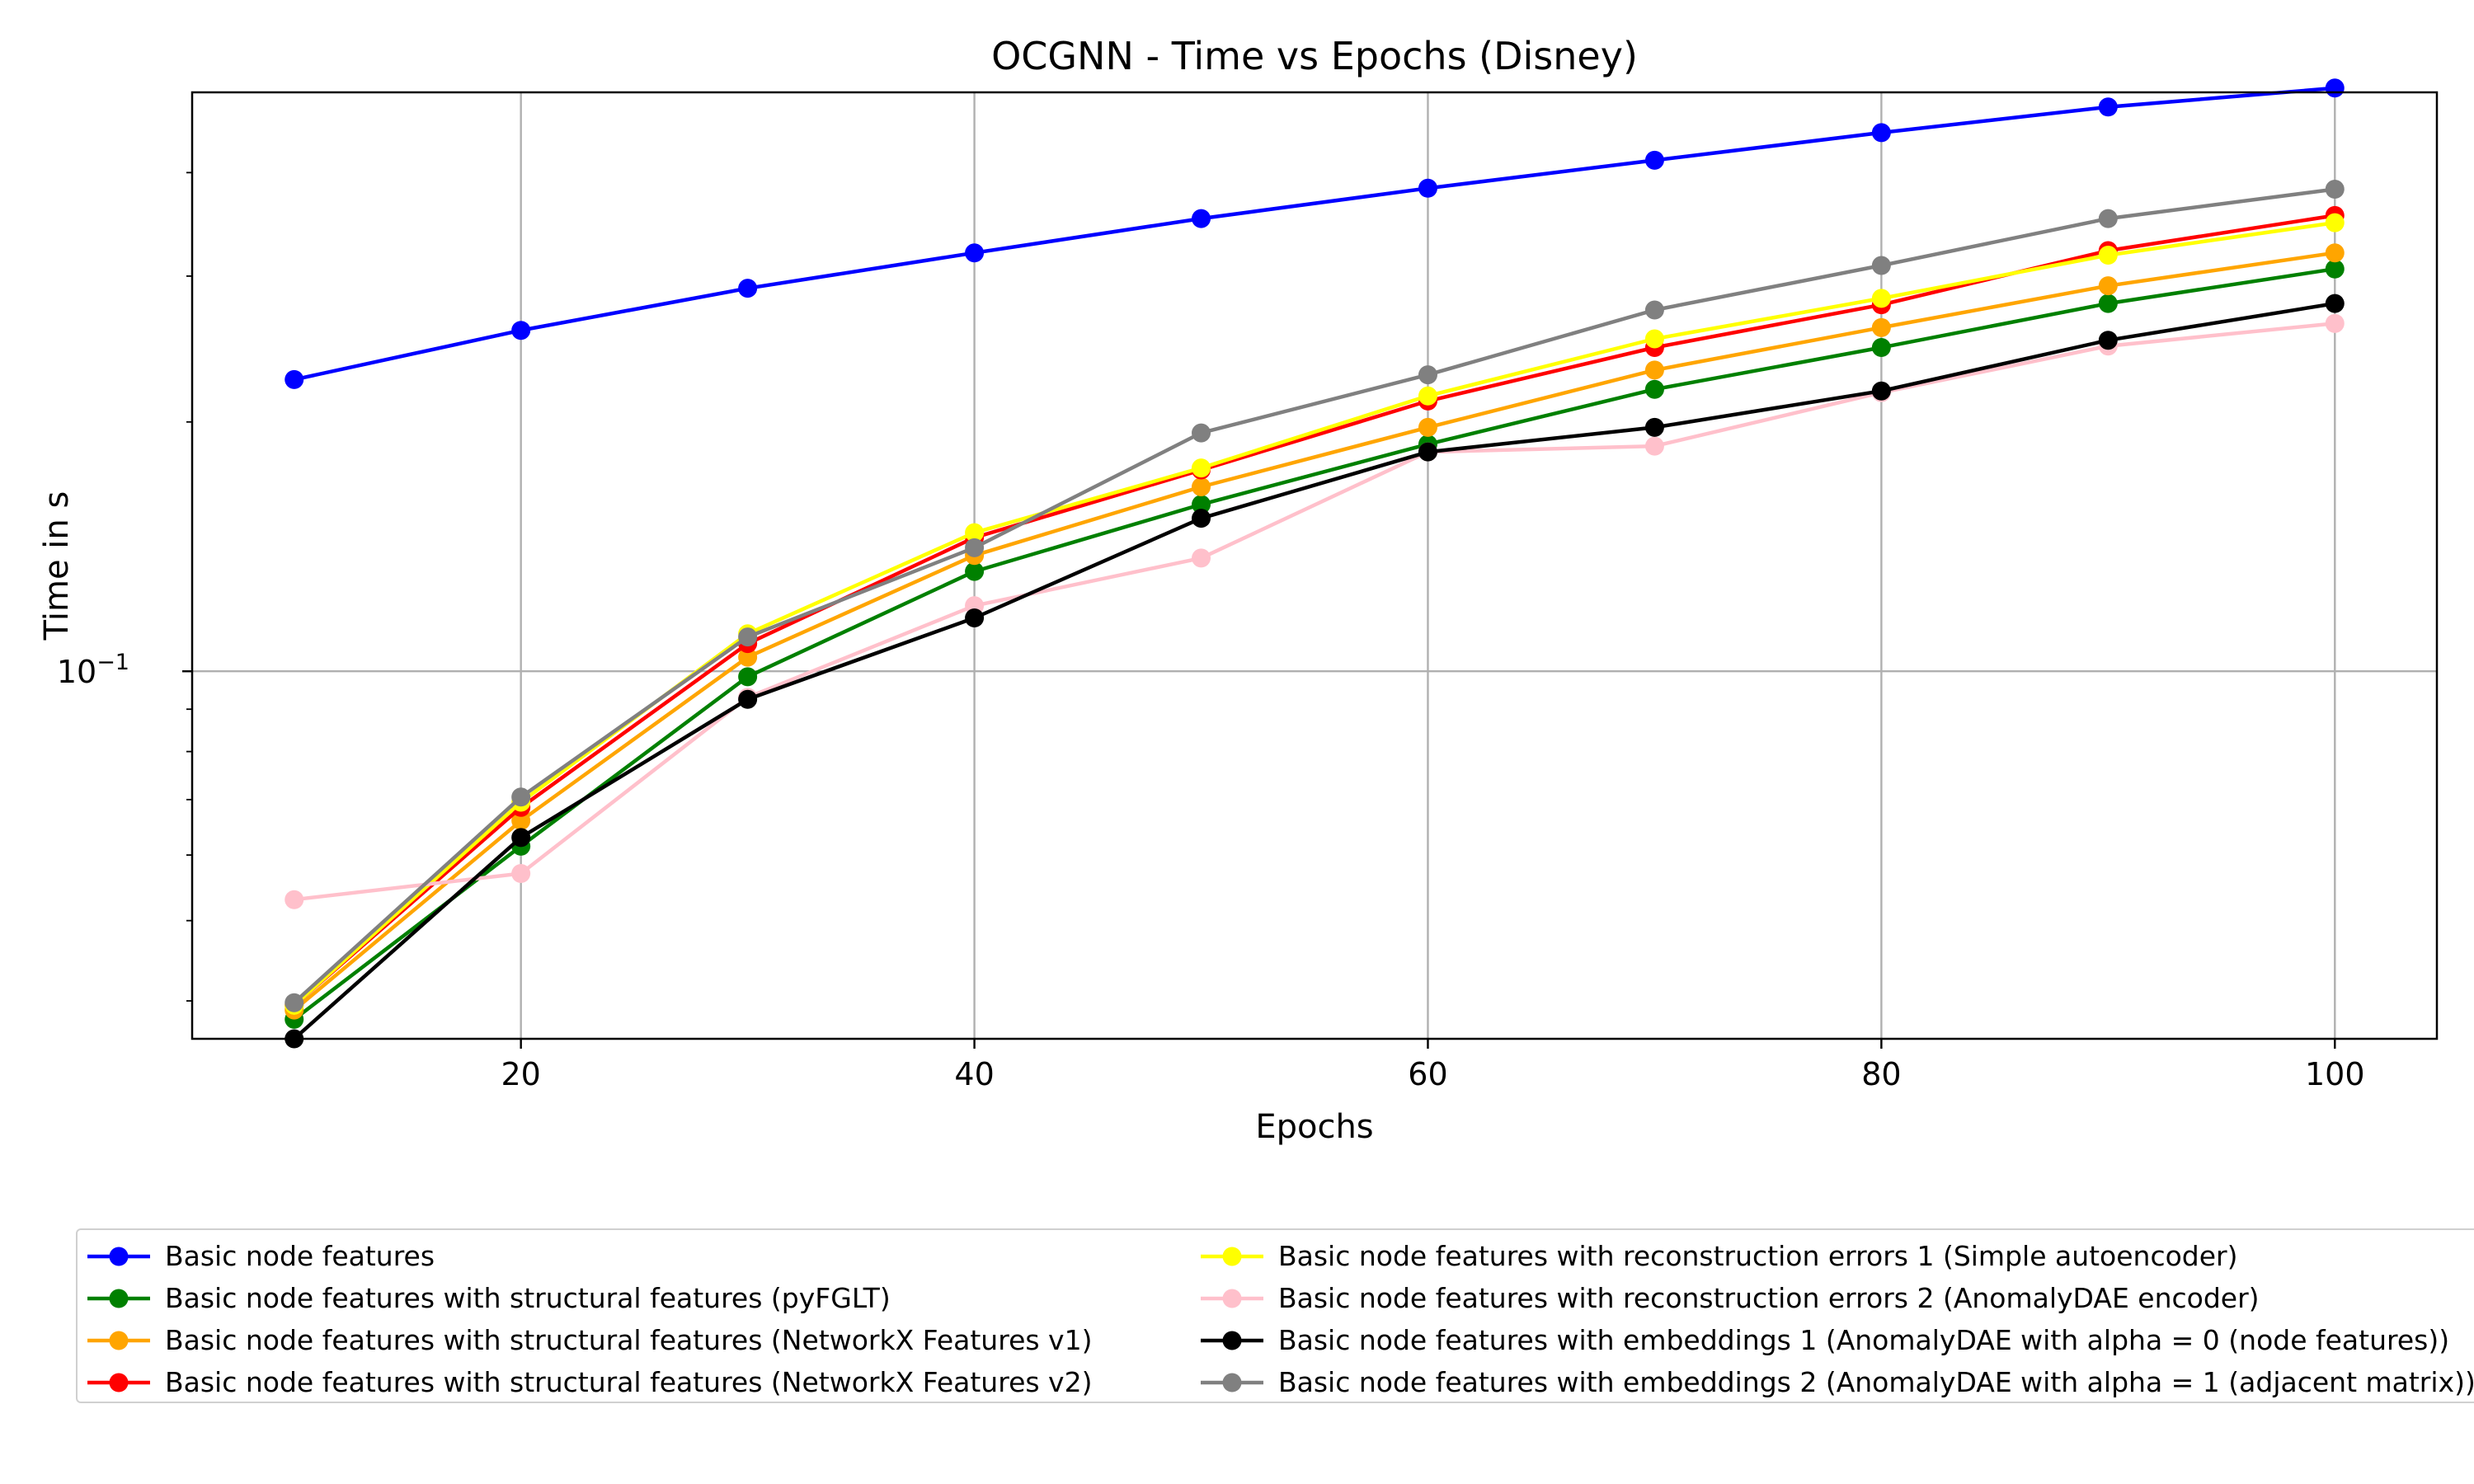  I want to click on x-tick-label: 60, so click(1427, 1074).